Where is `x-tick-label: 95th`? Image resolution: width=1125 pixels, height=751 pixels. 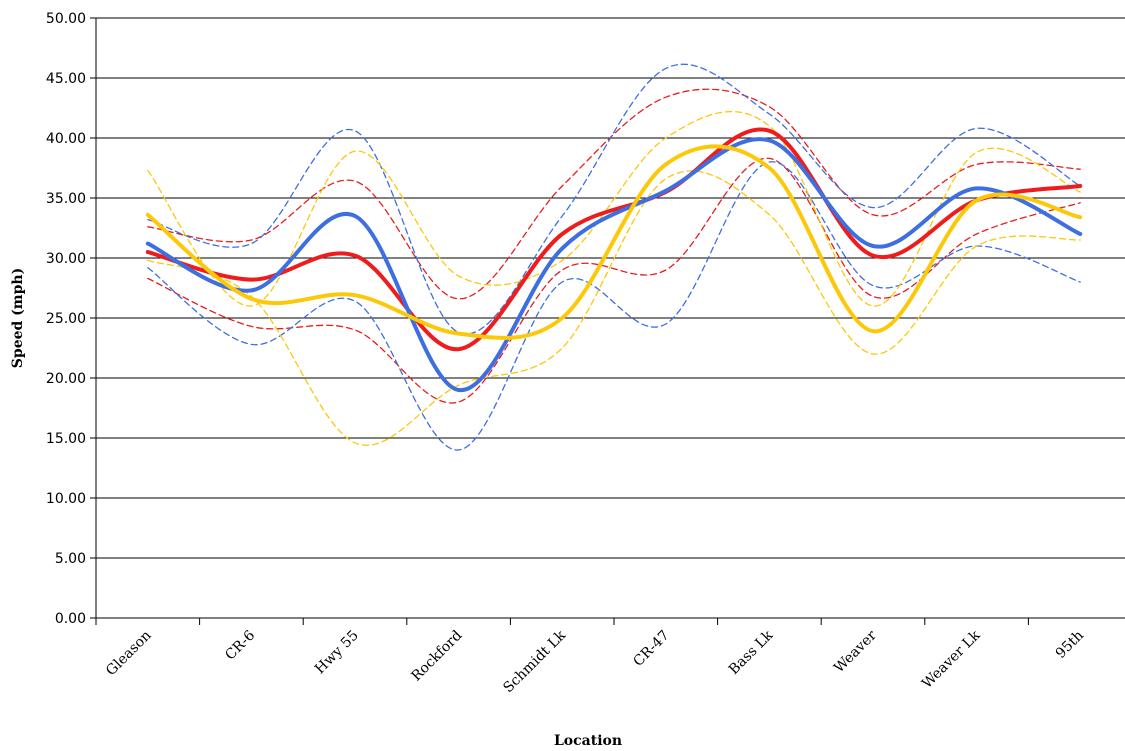
x-tick-label: 95th is located at coordinates (1070, 645).